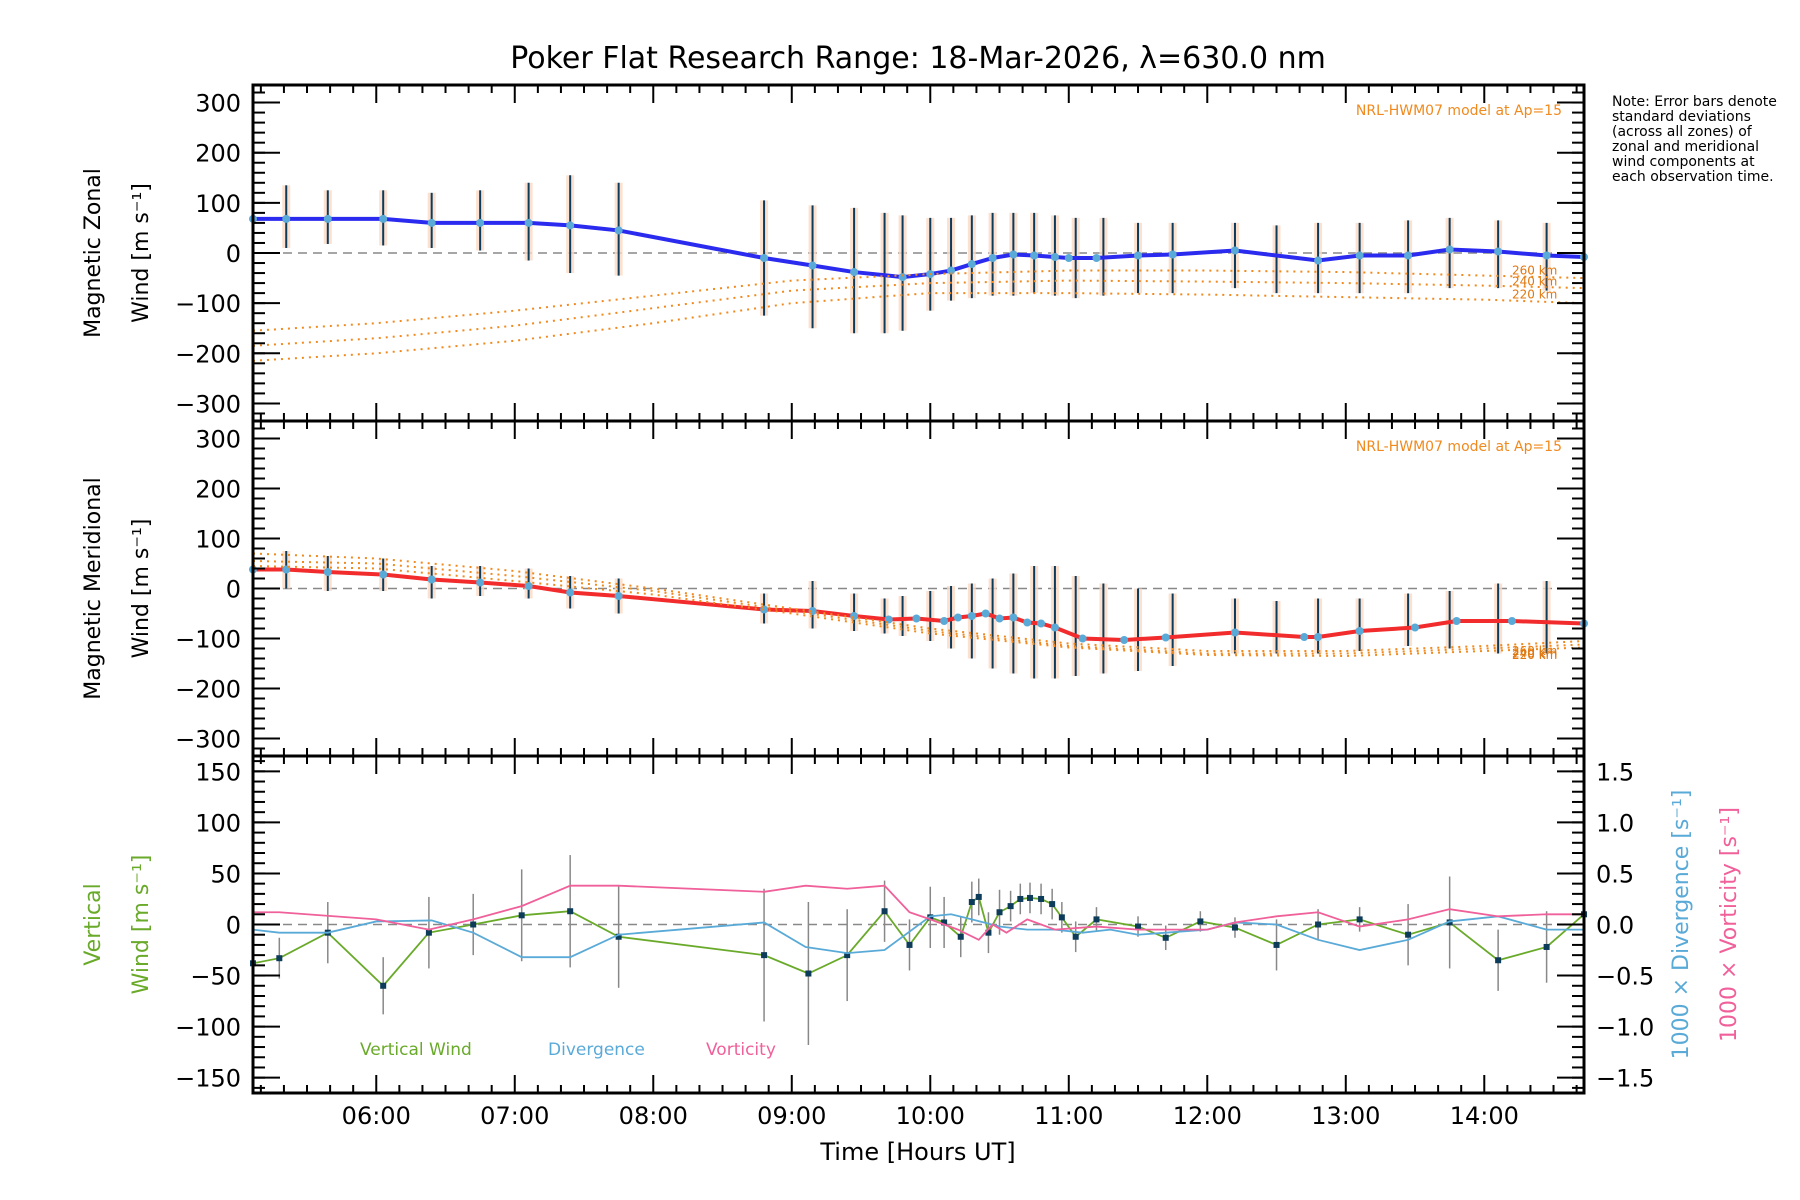 The height and width of the screenshot is (1200, 1800). What do you see at coordinates (93, 924) in the screenshot?
I see `y-label-line1: Vertical` at bounding box center [93, 924].